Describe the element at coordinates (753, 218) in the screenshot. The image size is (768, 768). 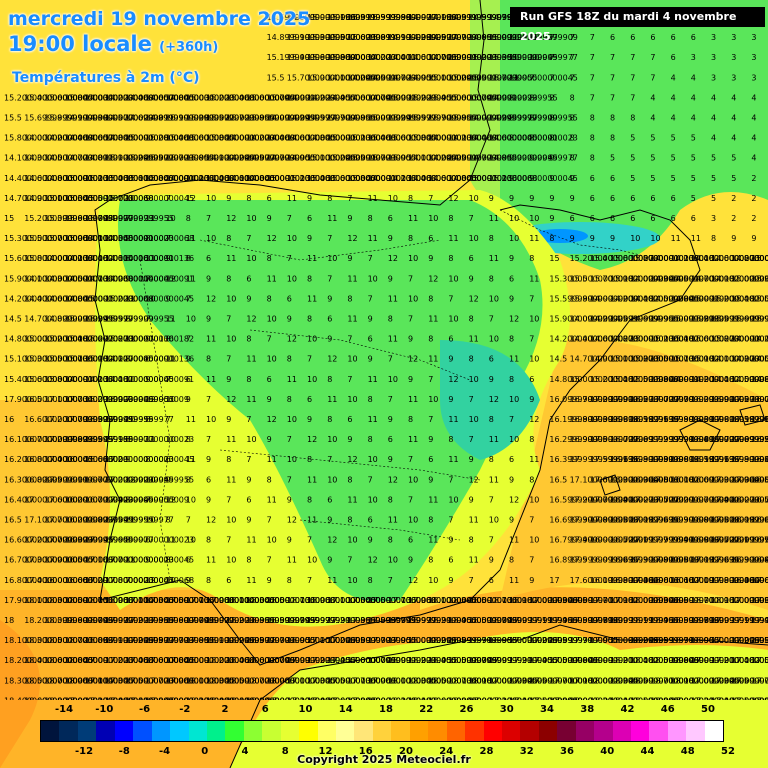
I see `grid-value: 2` at that location.